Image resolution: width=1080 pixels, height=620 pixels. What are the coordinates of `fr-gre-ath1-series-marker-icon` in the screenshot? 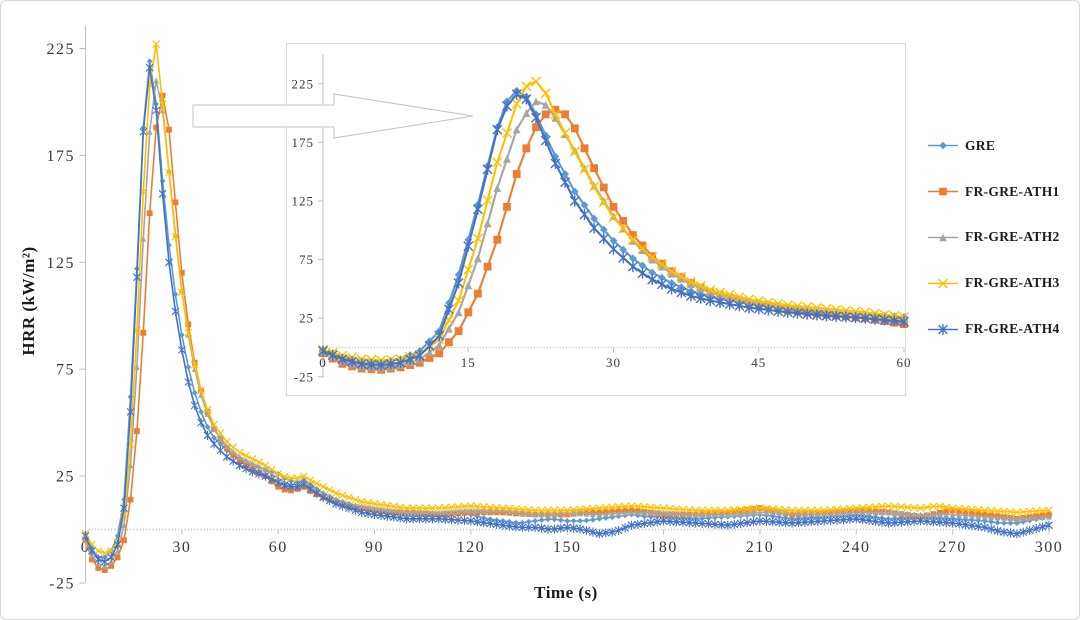 It's located at (943, 191).